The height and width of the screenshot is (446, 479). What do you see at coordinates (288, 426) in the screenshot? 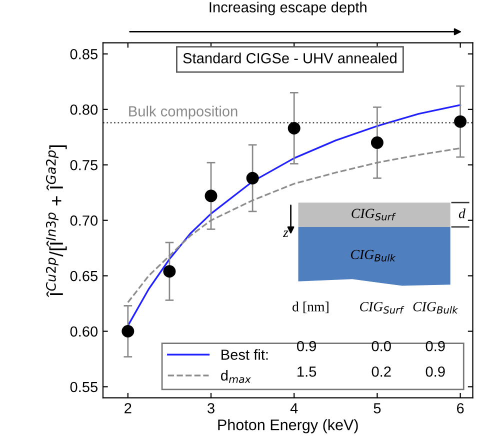
I see `x-axis-title: Photon Energy (keV)` at bounding box center [288, 426].